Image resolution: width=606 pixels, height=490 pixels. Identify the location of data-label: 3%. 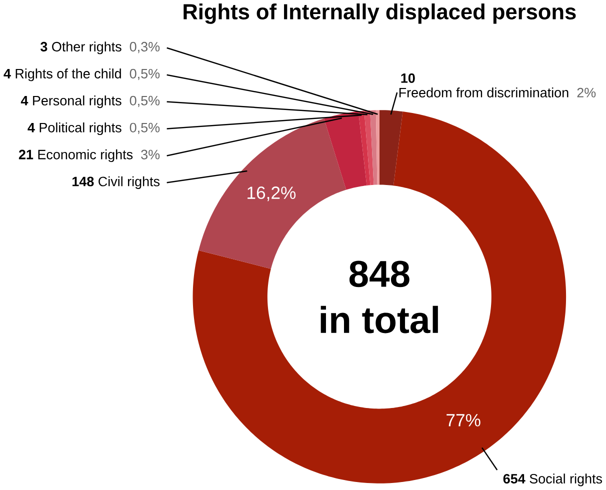
(150, 155).